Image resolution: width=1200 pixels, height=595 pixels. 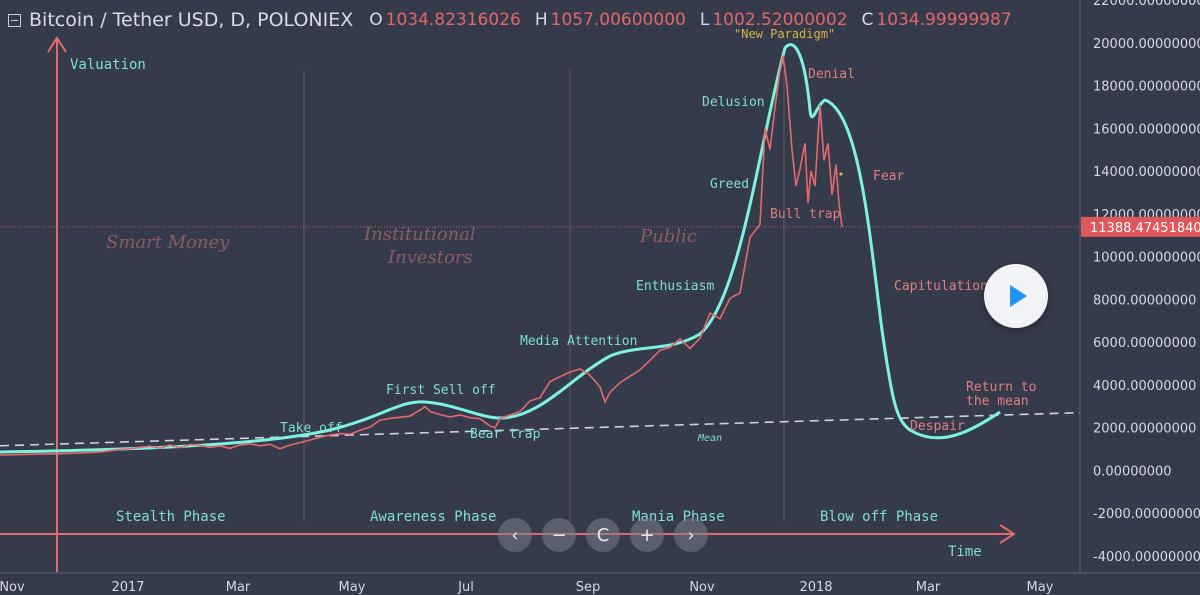 I want to click on y-tick-label: 10000.00000000, so click(x=1146, y=258).